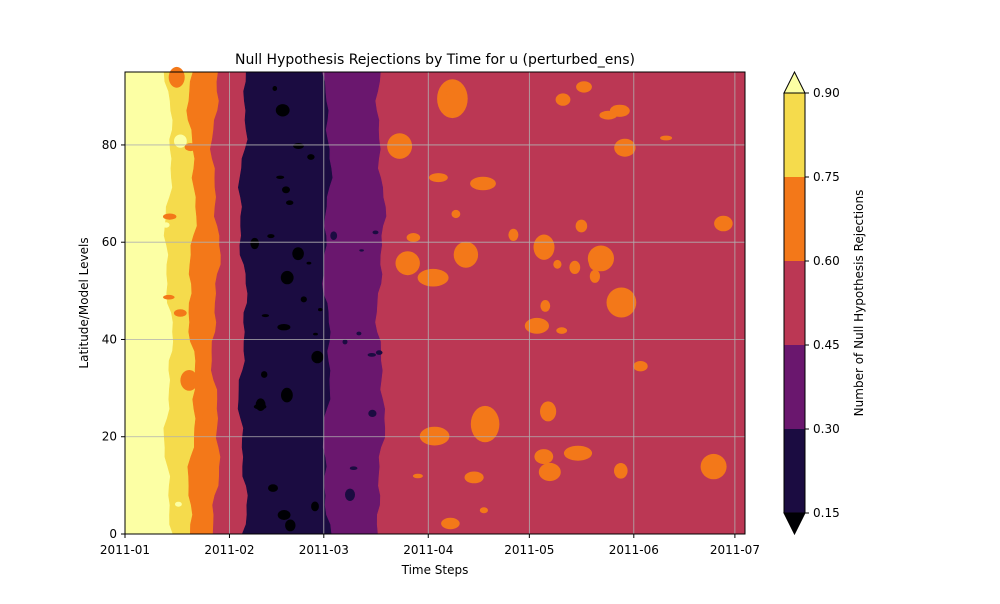  I want to click on x-tick-label-5: 2011-05, so click(529, 550).